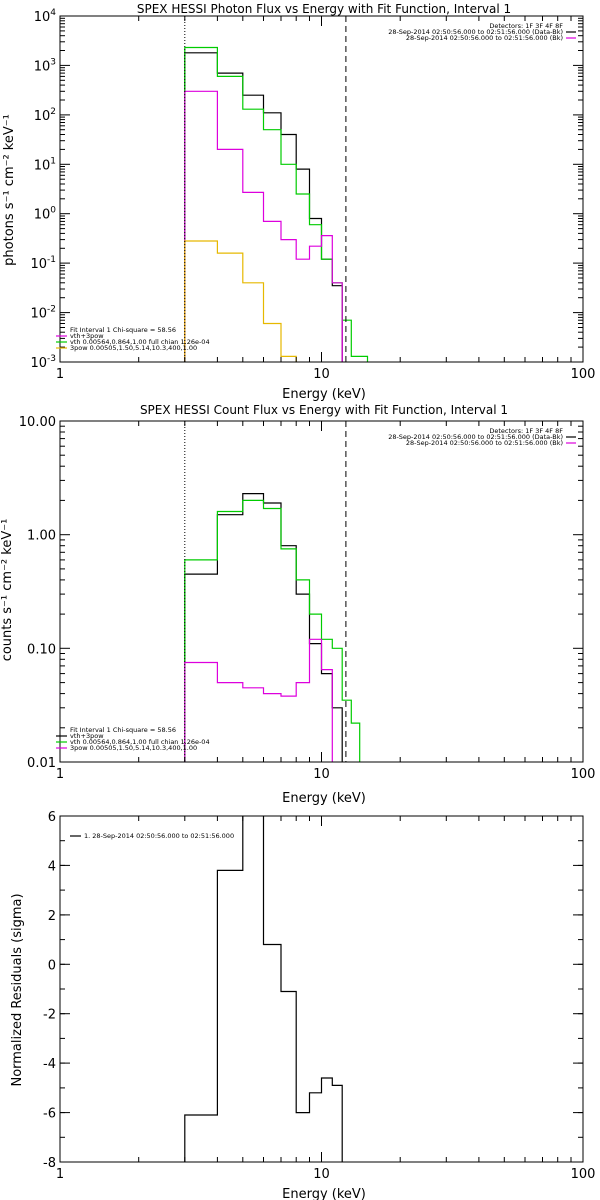 The width and height of the screenshot is (600, 1200). I want to click on y-tick-label: 2, so click(52, 916).